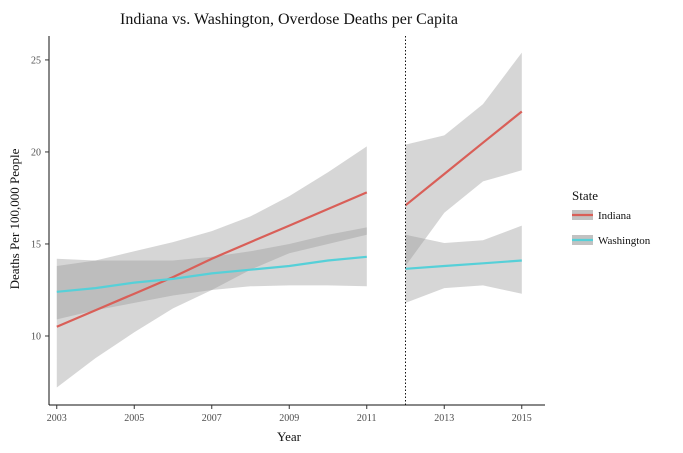 Image resolution: width=683 pixels, height=453 pixels. Describe the element at coordinates (585, 195) in the screenshot. I see `legend-title: State` at that location.